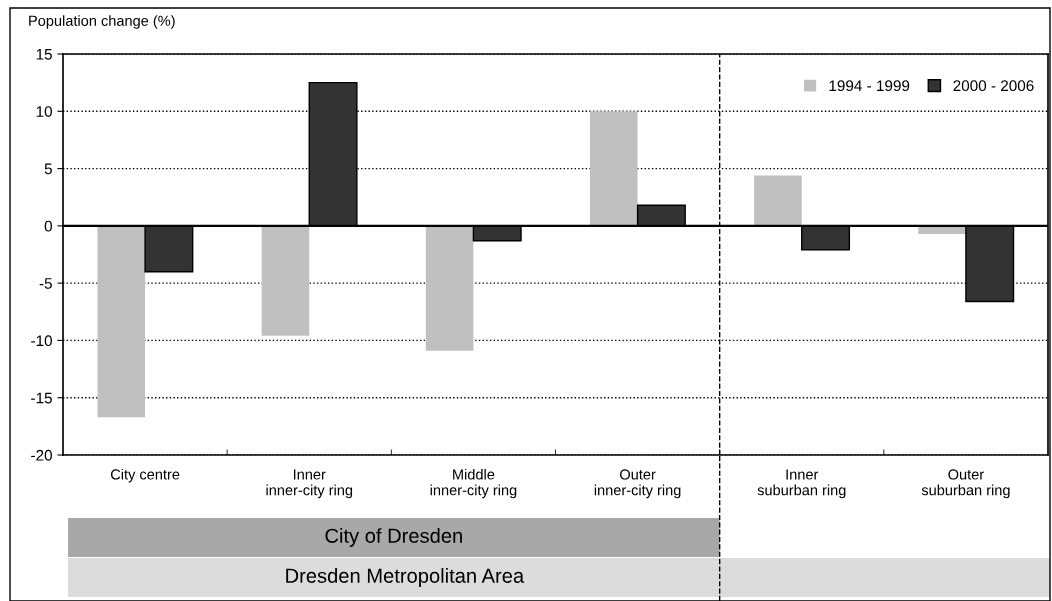  I want to click on x-tick-label: Middle inner-city ring, so click(473, 483).